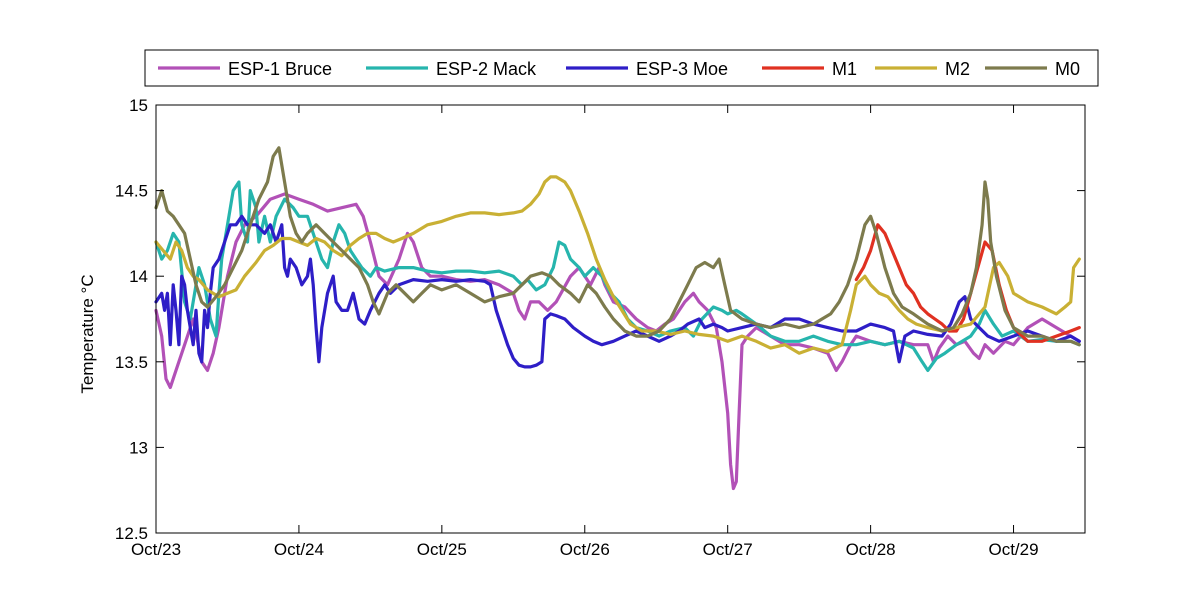 This screenshot has height=600, width=1200. Describe the element at coordinates (138, 276) in the screenshot. I see `y-tick-label: 14` at that location.